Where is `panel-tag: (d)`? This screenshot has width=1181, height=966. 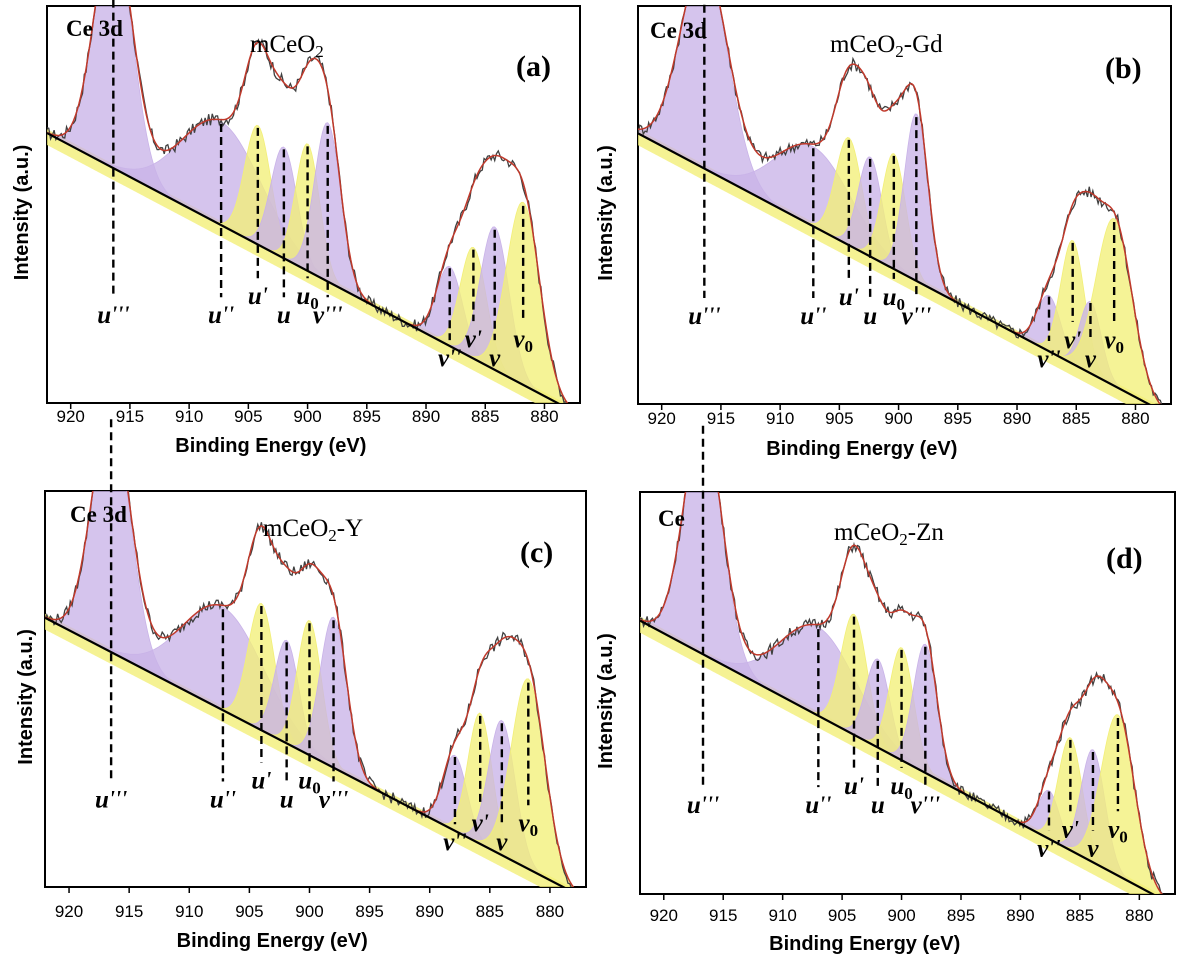
panel-tag: (d) is located at coordinates (1124, 558).